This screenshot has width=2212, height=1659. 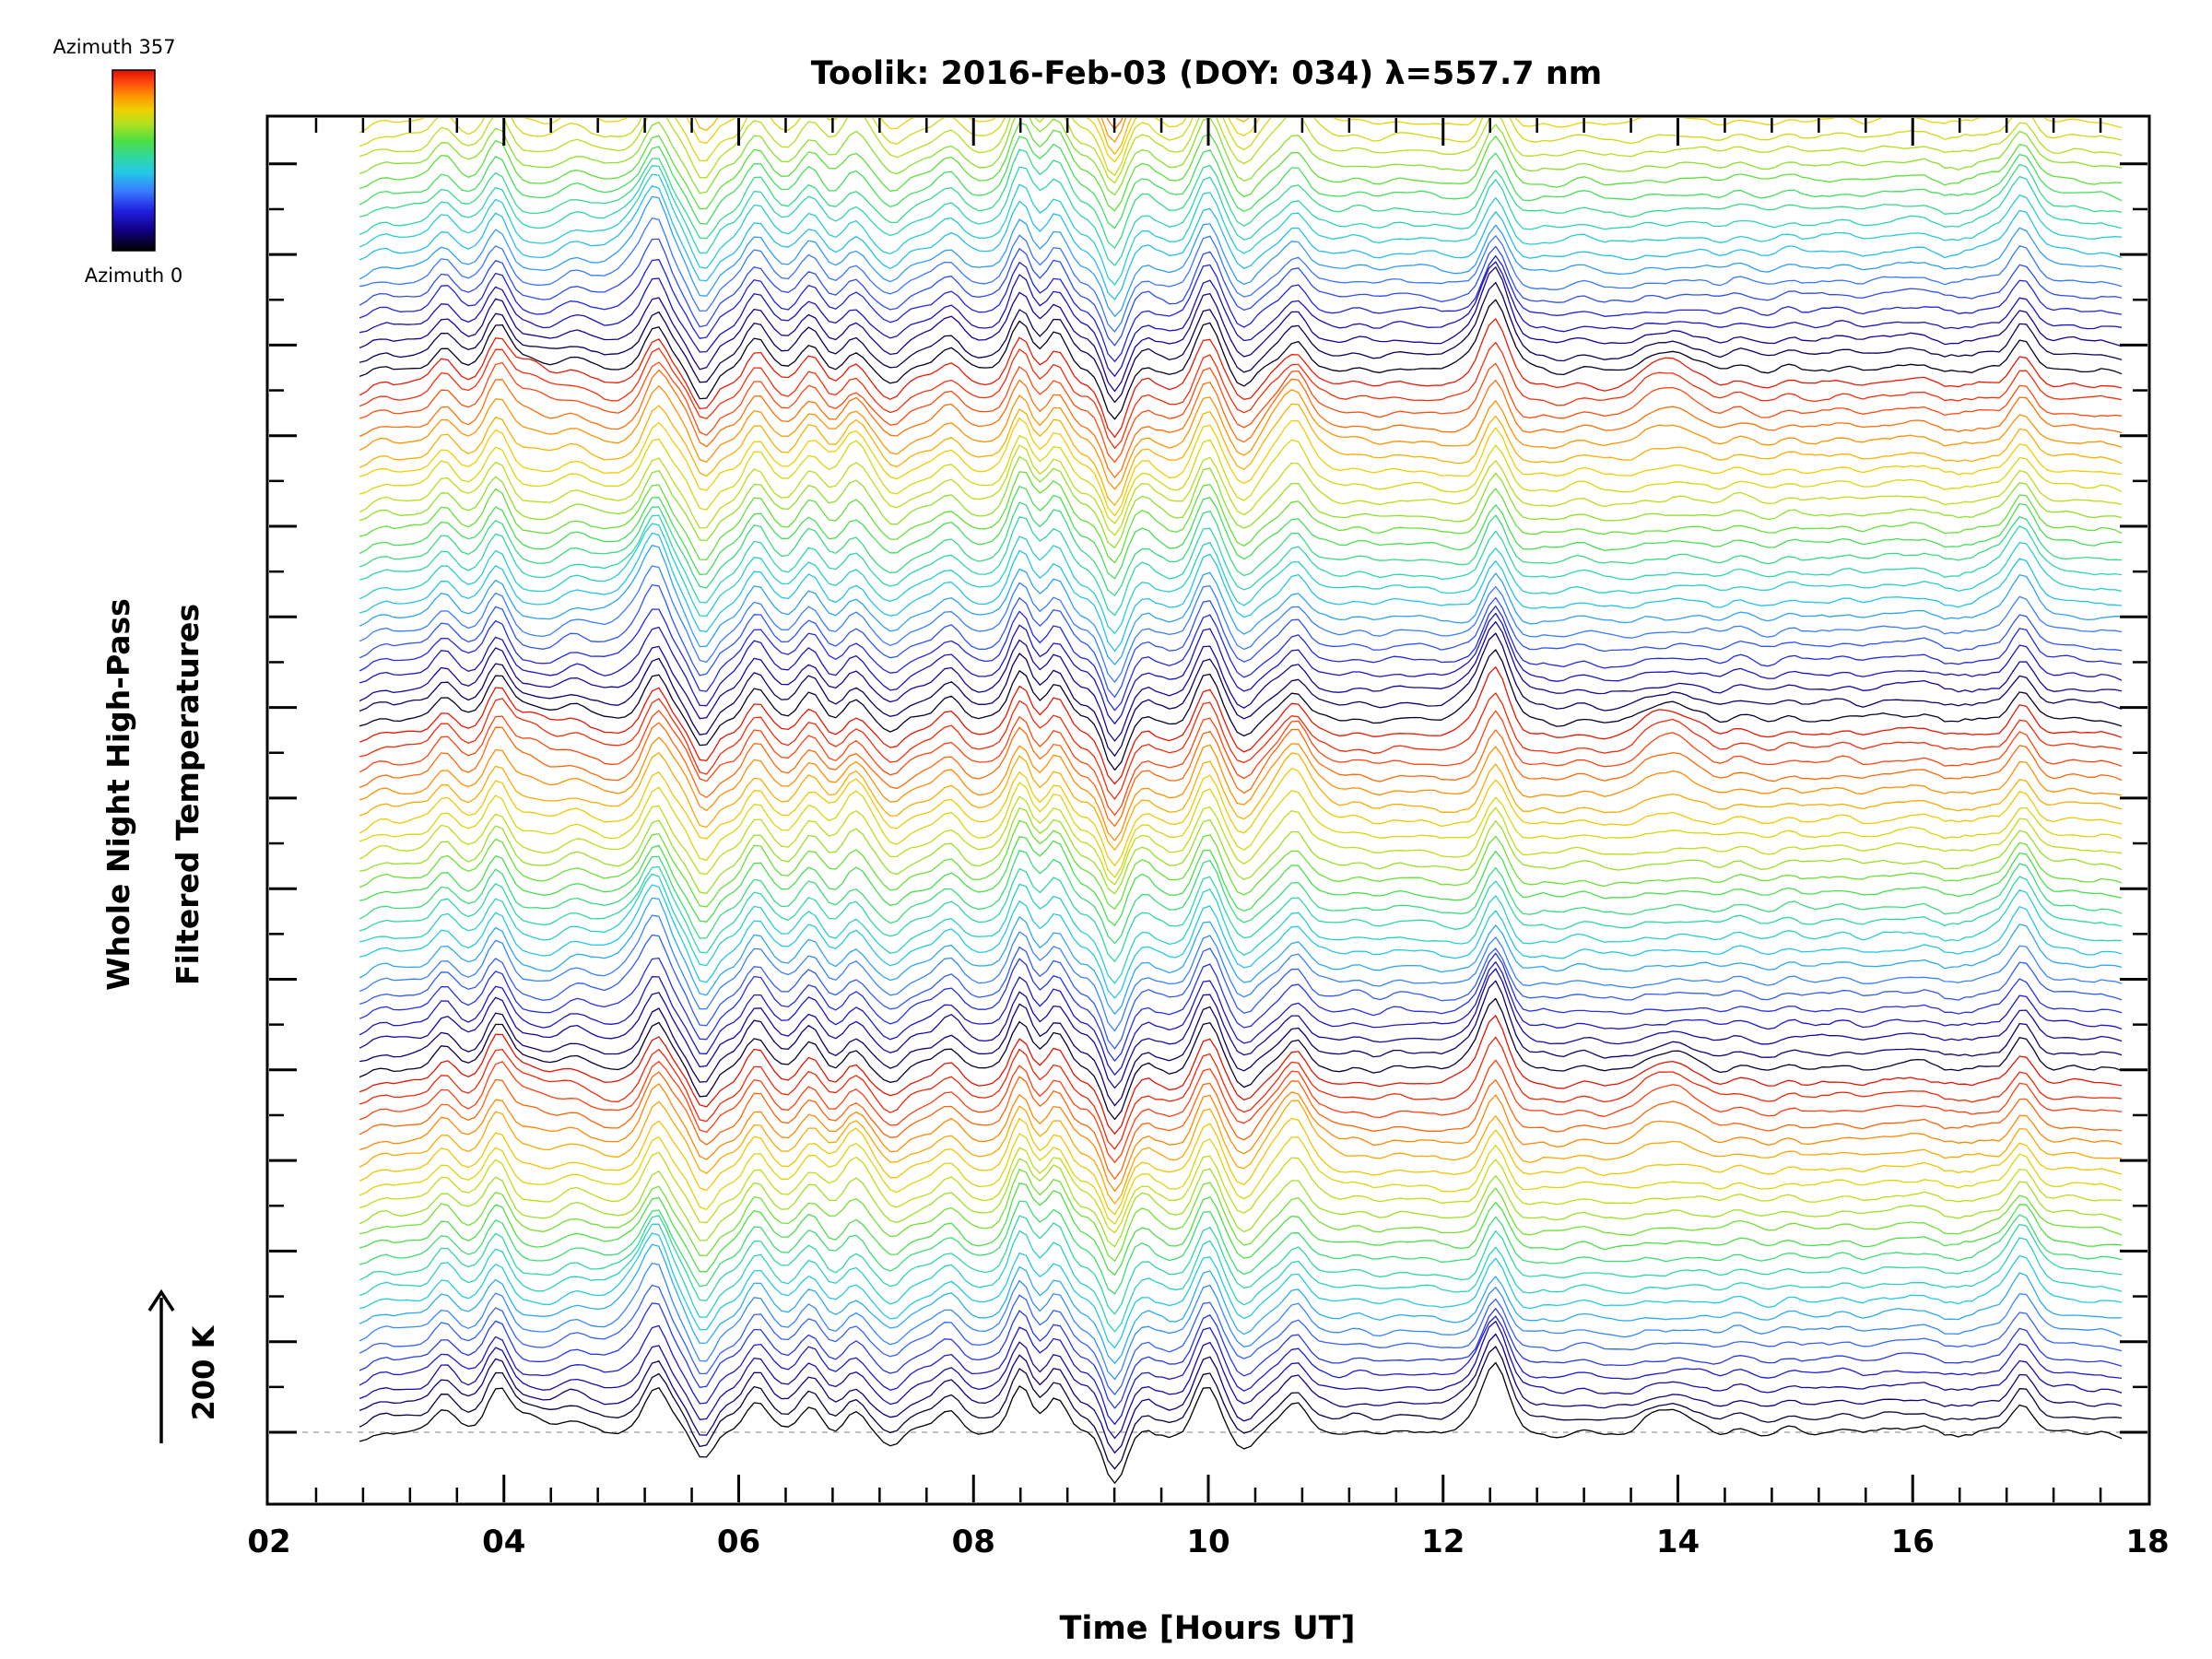 What do you see at coordinates (1443, 1542) in the screenshot?
I see `x-tick-label: 12` at bounding box center [1443, 1542].